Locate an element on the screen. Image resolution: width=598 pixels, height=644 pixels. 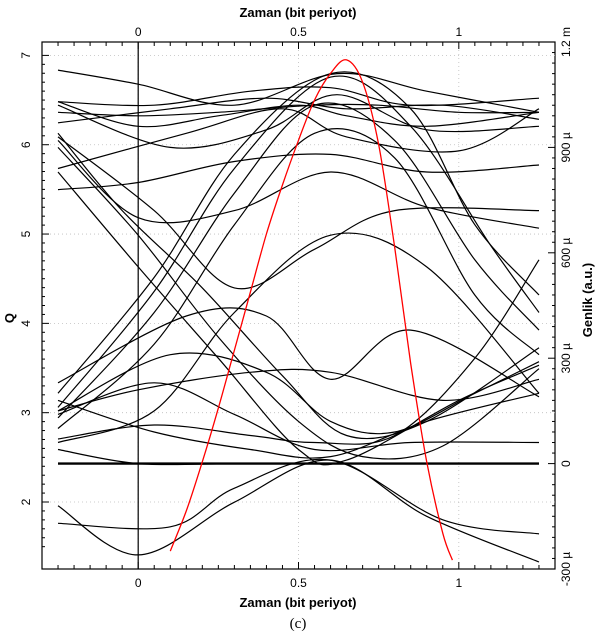
y-right-tick-label: 900 µ is located at coordinates (566, 147).